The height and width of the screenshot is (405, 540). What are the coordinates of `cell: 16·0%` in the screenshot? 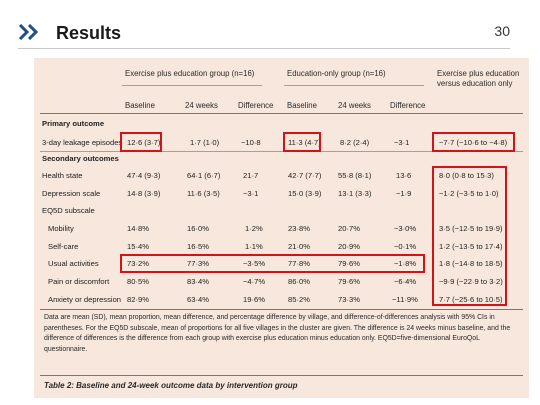 It's located at (198, 228).